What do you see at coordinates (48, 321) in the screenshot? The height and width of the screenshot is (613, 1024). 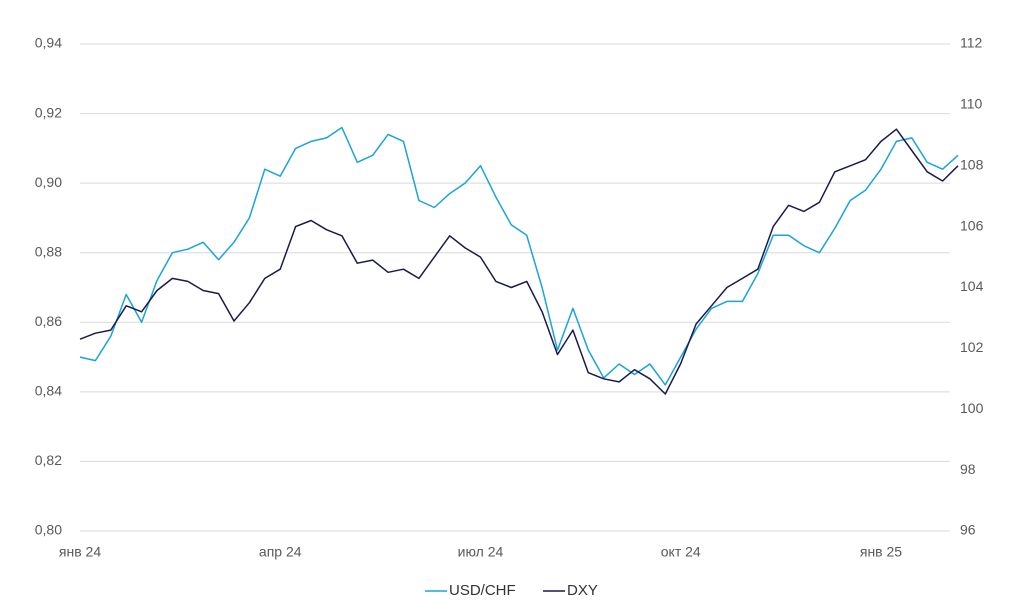 I see `y-tick-label: 0,86` at bounding box center [48, 321].